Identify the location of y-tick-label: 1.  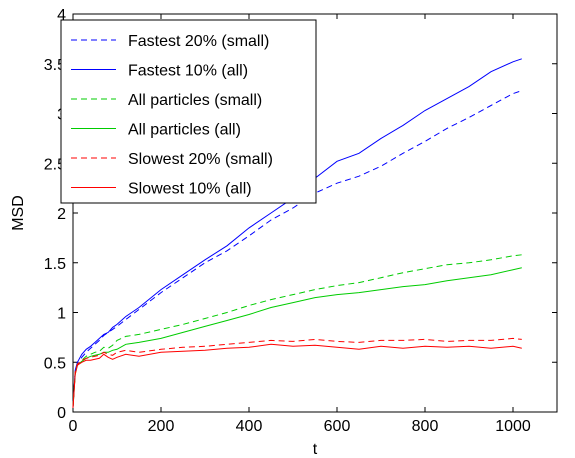
(61, 314).